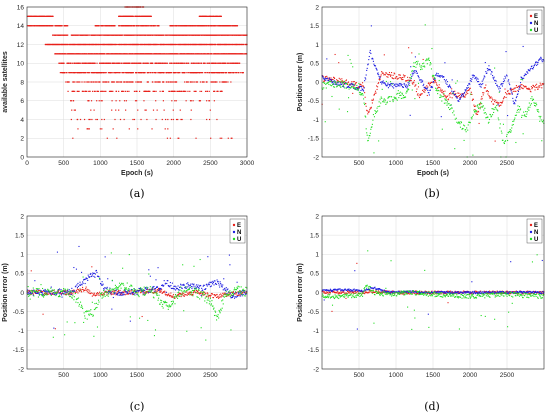 The width and height of the screenshot is (550, 417). Describe the element at coordinates (22, 101) in the screenshot. I see `y-tick-label: 6` at that location.